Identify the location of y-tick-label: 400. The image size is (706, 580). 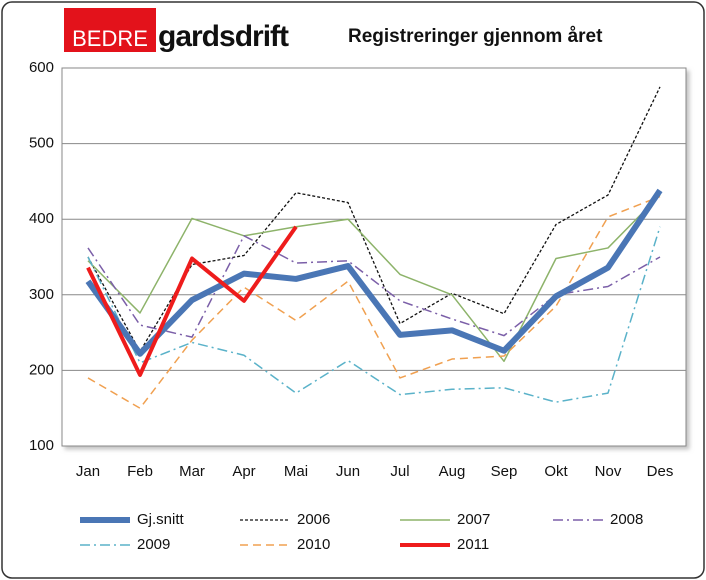
(41, 218).